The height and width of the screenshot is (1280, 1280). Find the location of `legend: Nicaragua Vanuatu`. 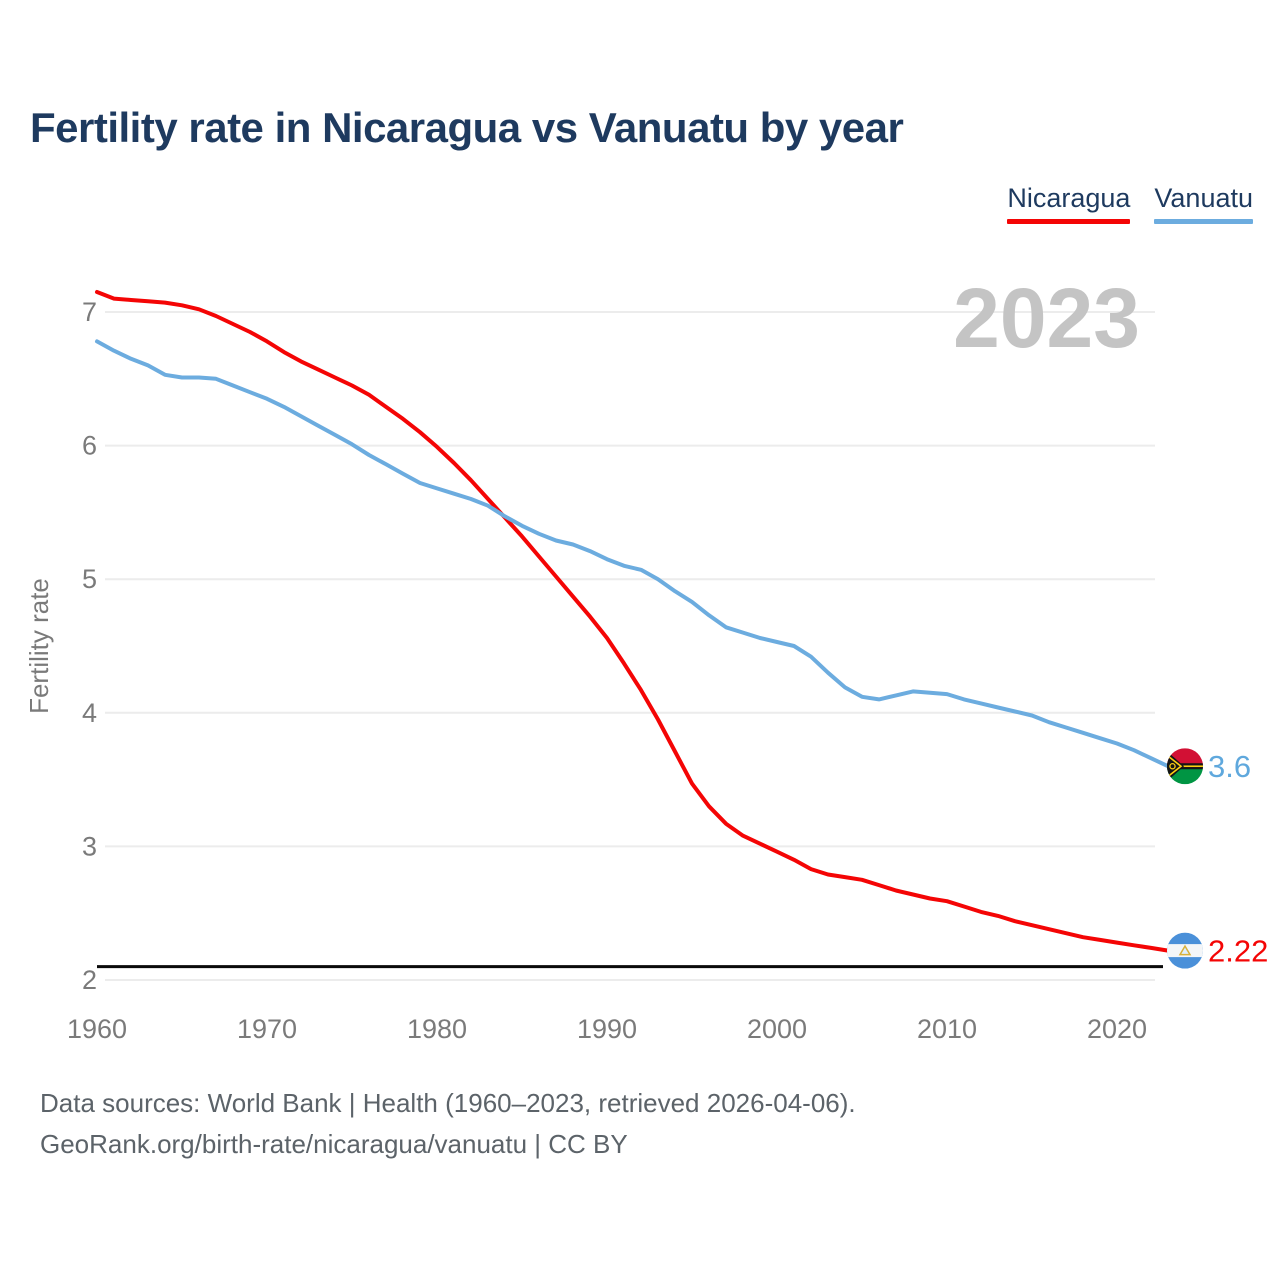

legend: Nicaragua Vanuatu is located at coordinates (1130, 203).